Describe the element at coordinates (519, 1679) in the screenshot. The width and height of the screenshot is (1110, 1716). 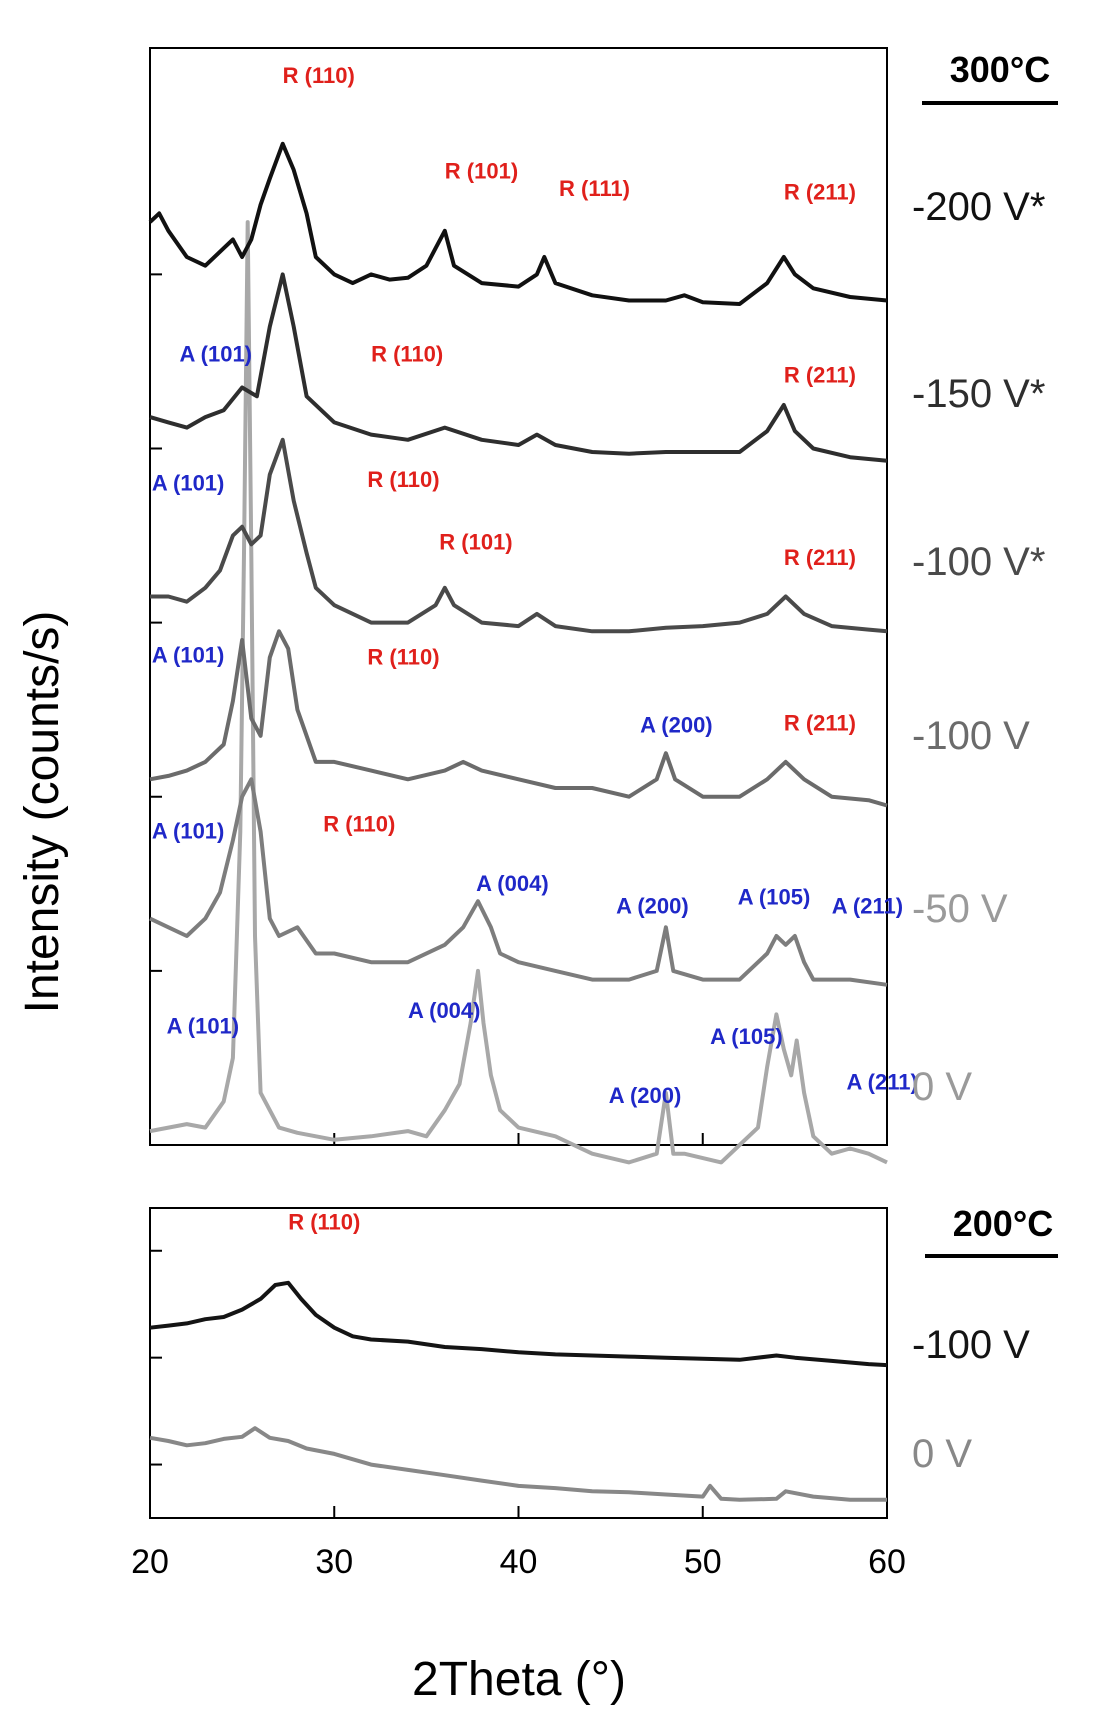
I see `x-axis-label: 2Theta (°)` at that location.